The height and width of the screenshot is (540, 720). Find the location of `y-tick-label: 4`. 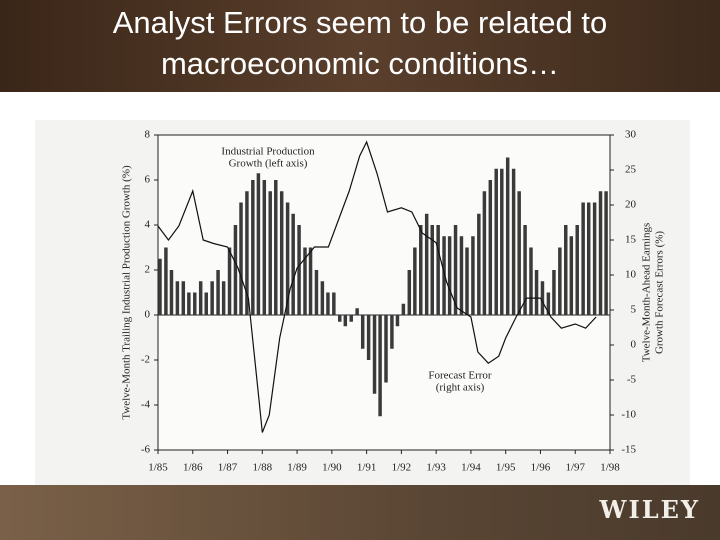

y-tick-label: 4 is located at coordinates (148, 225).